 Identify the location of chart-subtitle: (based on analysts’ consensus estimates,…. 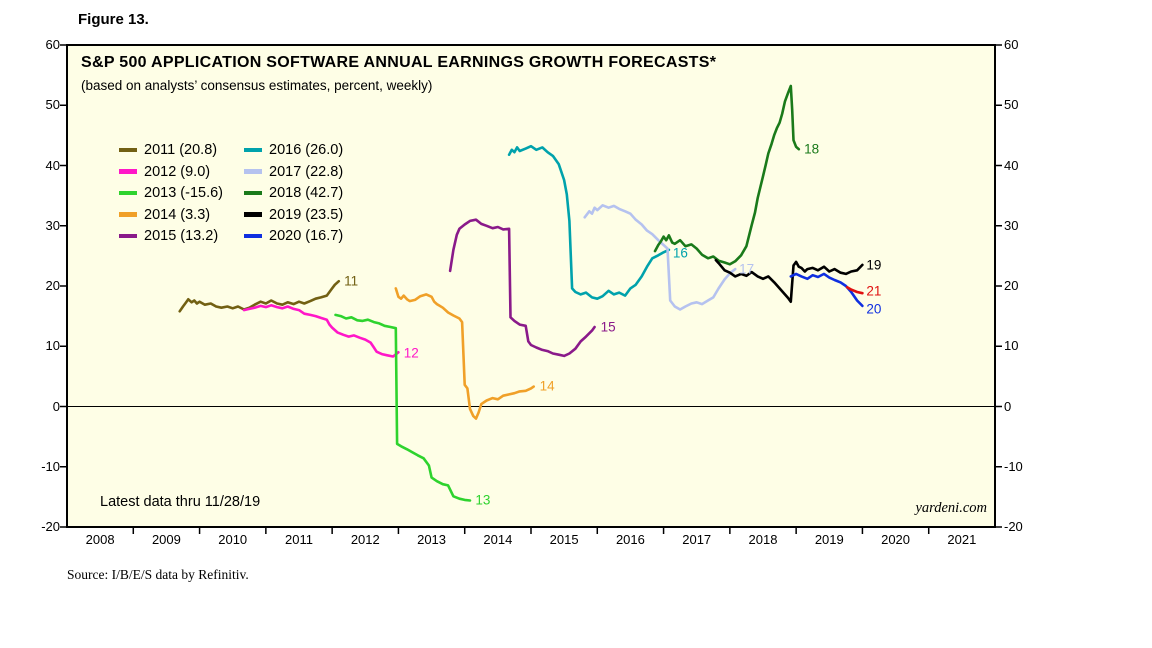
(257, 85).